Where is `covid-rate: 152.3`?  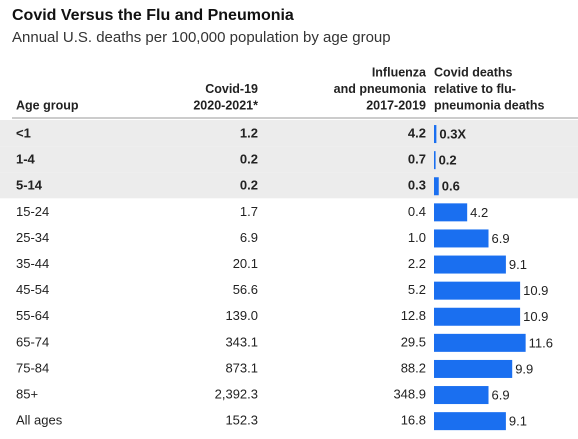 covid-rate: 152.3 is located at coordinates (241, 420).